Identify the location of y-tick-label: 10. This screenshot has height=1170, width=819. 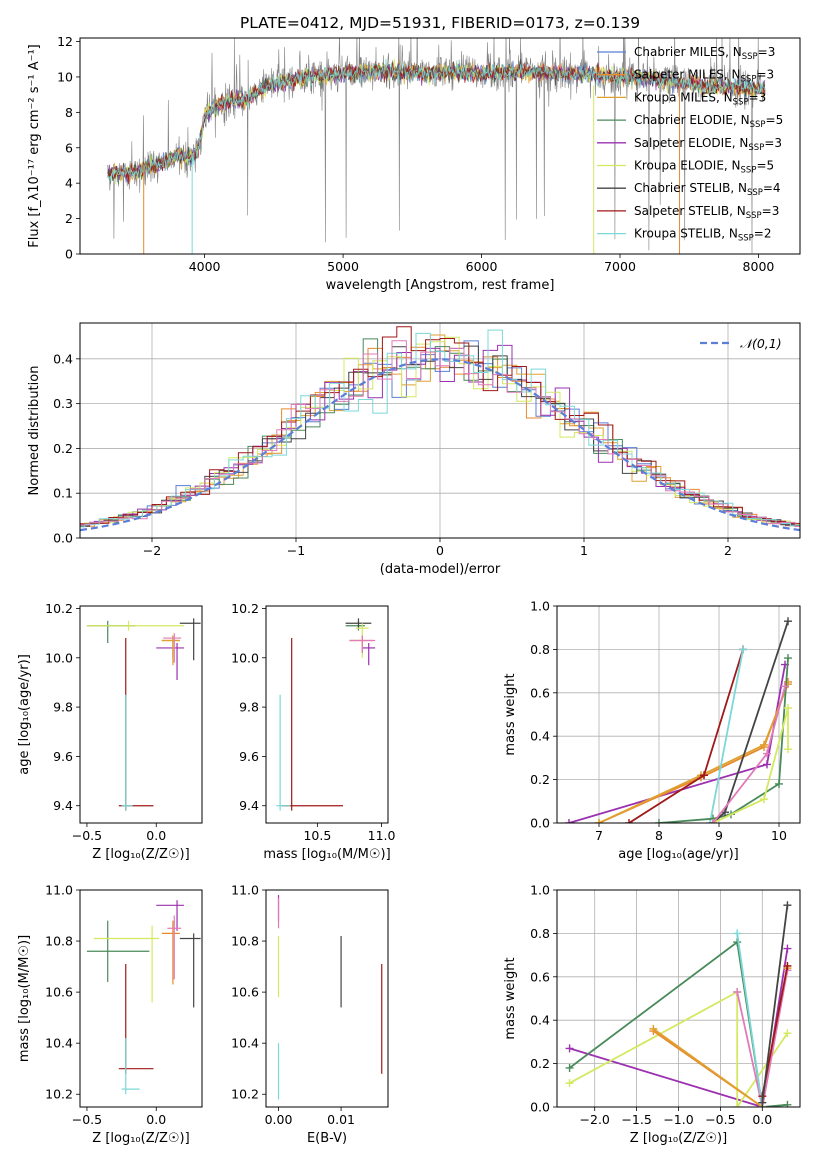
(65, 76).